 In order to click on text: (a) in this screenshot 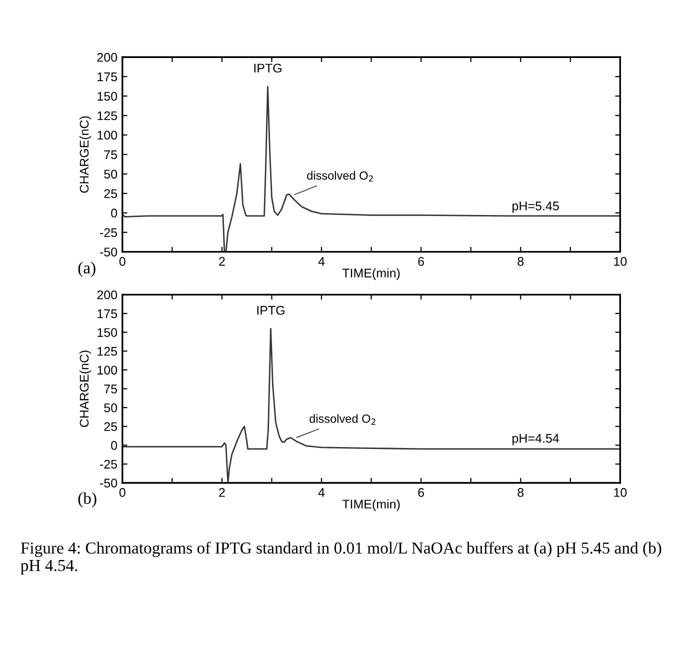, I will do `click(87, 269)`.